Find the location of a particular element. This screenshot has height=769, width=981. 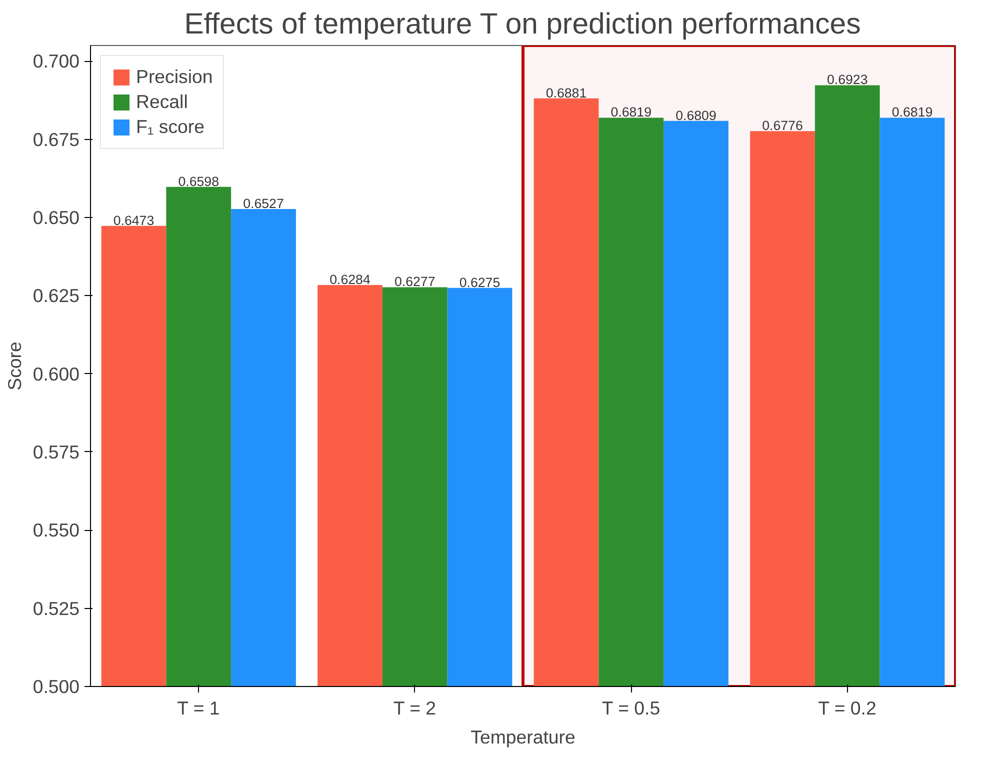

x-tick-label: T = 0.2 is located at coordinates (847, 708).